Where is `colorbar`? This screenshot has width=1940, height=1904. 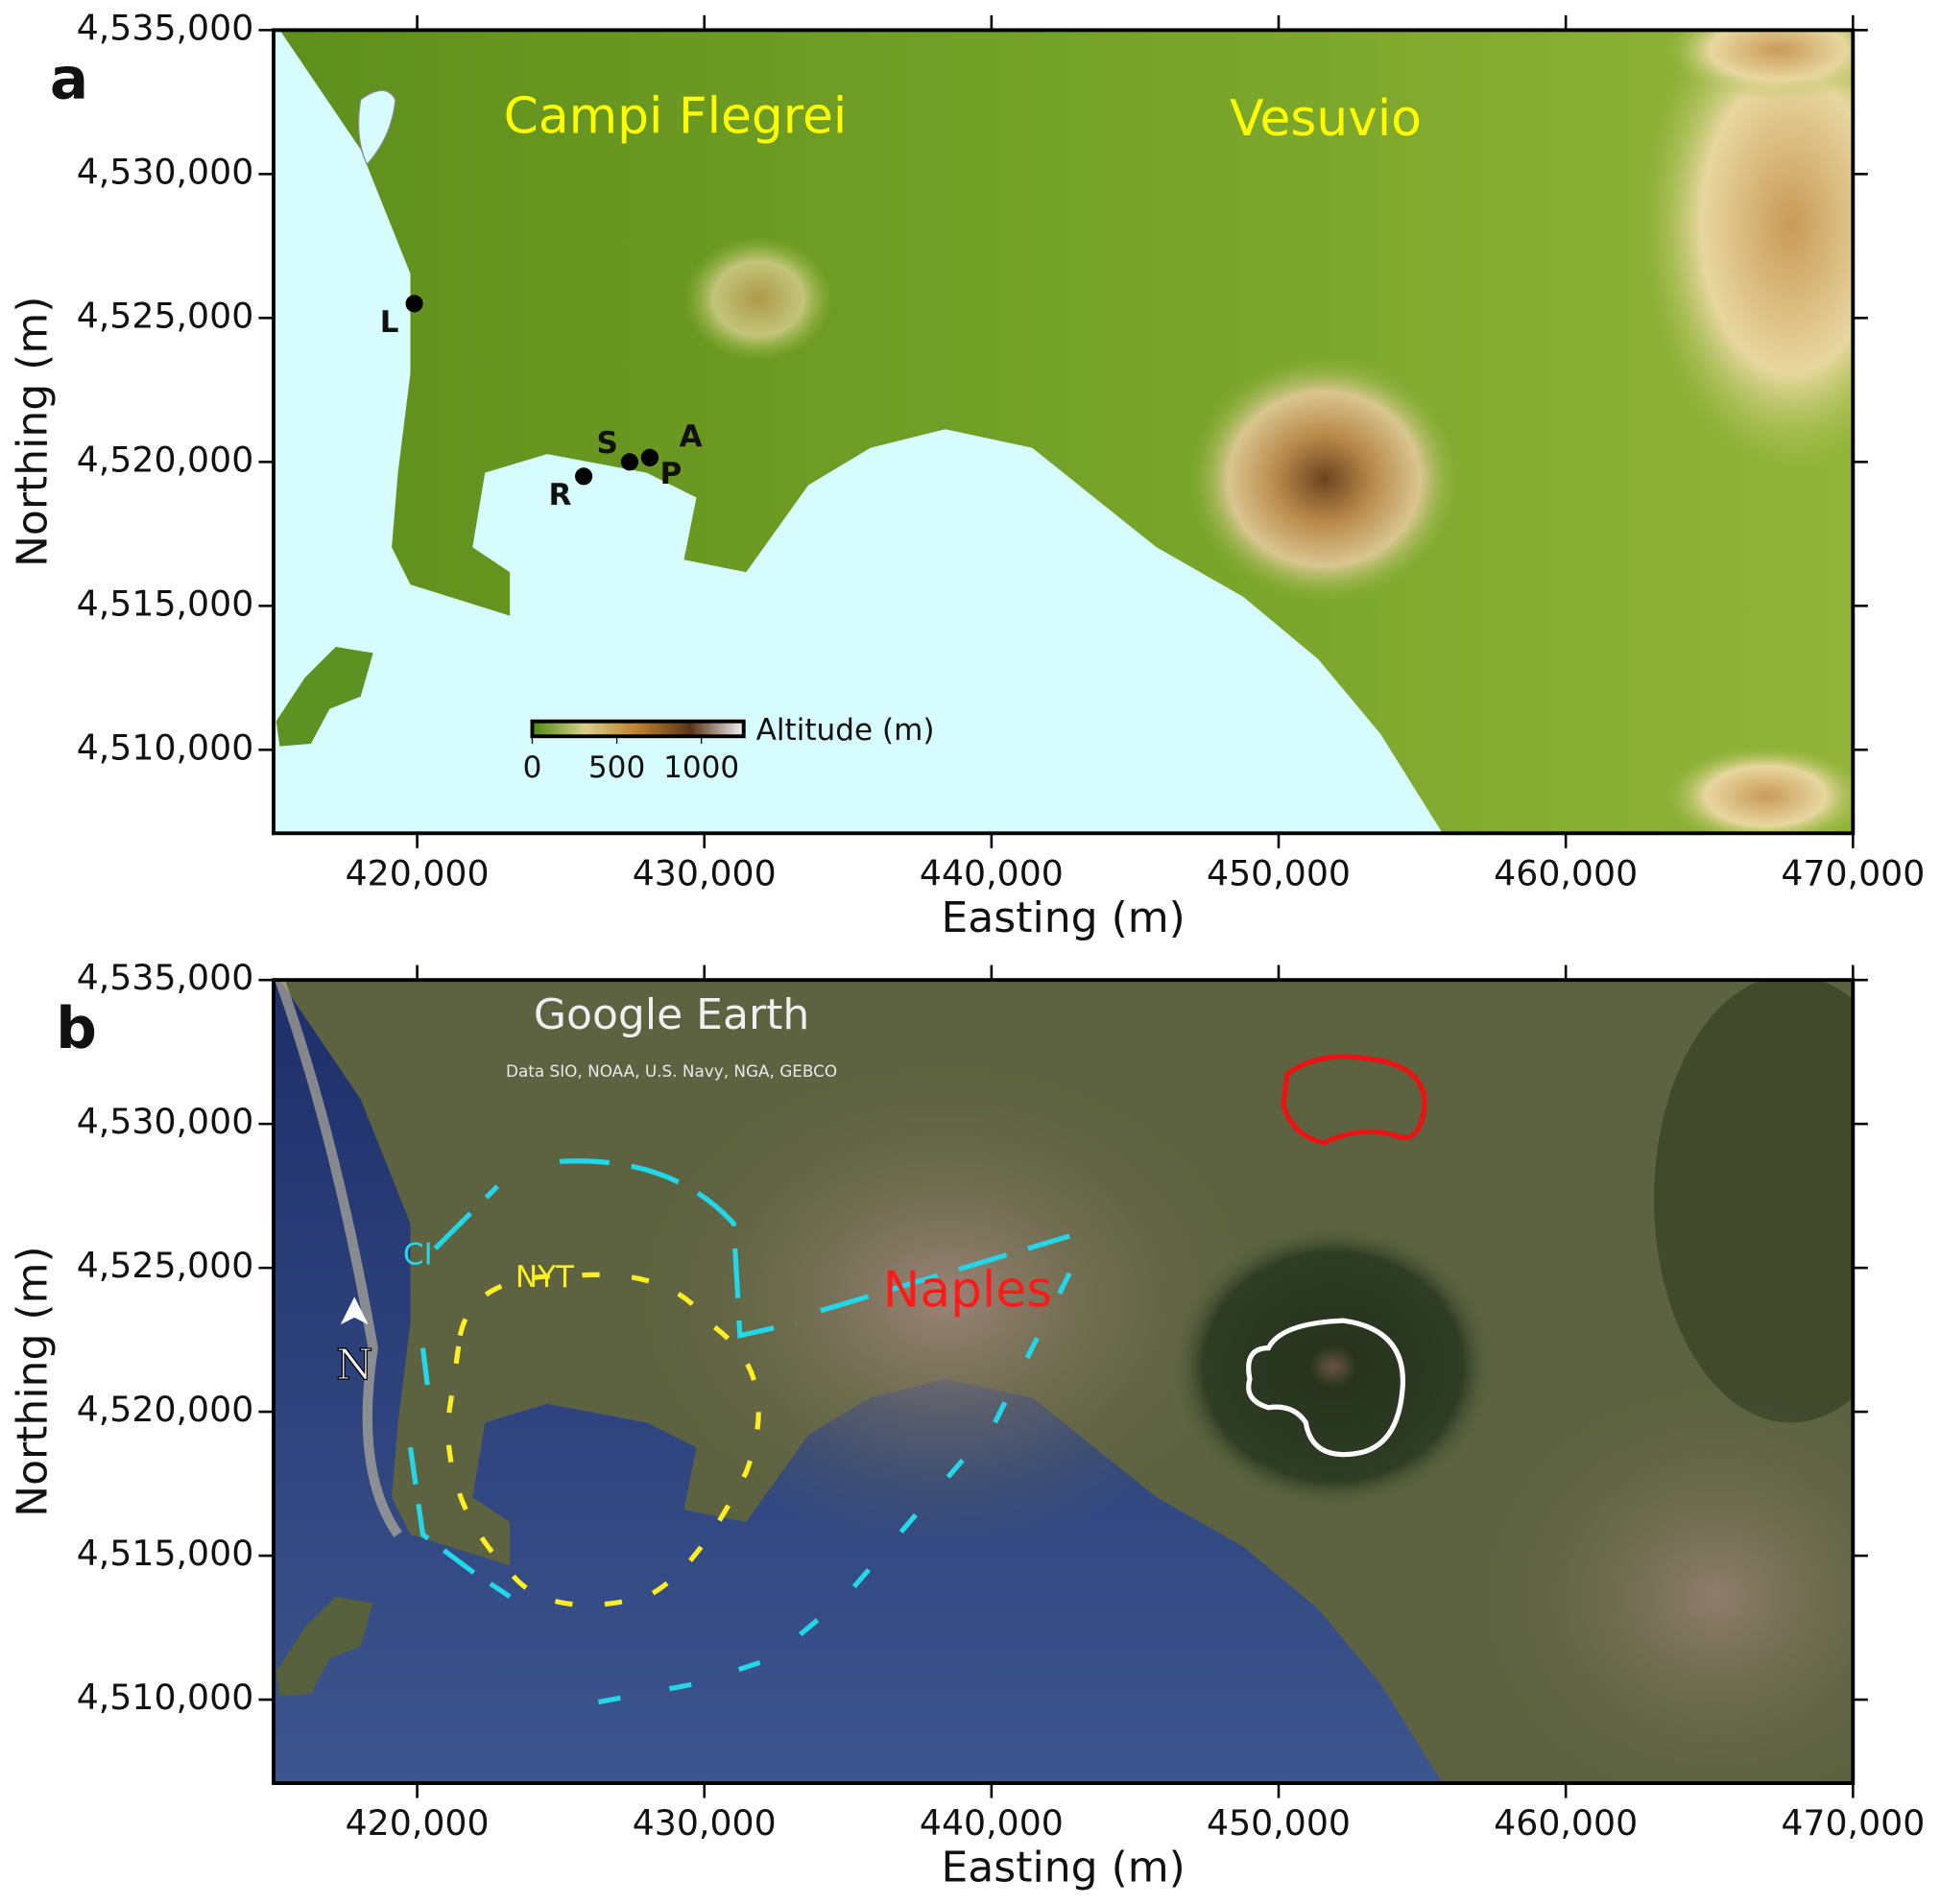 colorbar is located at coordinates (638, 729).